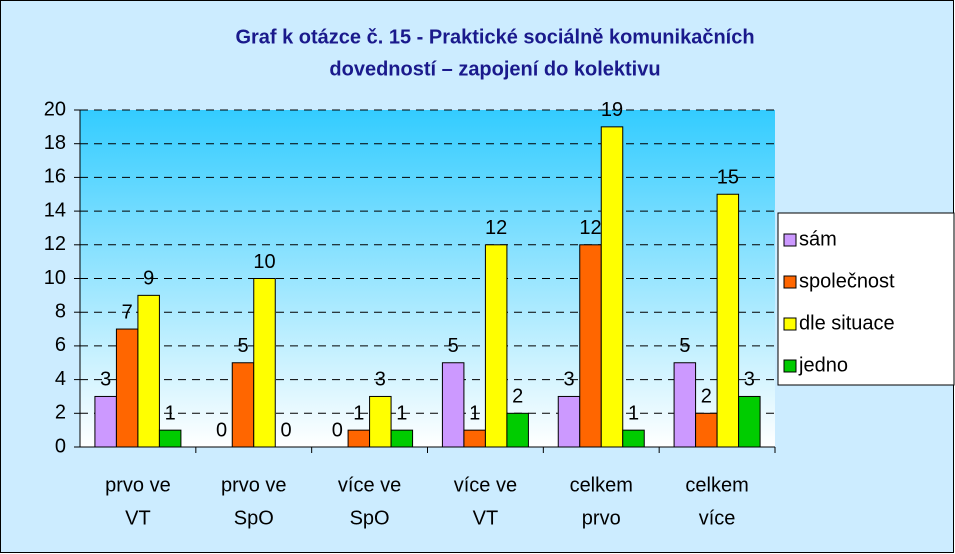  Describe the element at coordinates (55, 210) in the screenshot. I see `y-tick-label: 14` at that location.